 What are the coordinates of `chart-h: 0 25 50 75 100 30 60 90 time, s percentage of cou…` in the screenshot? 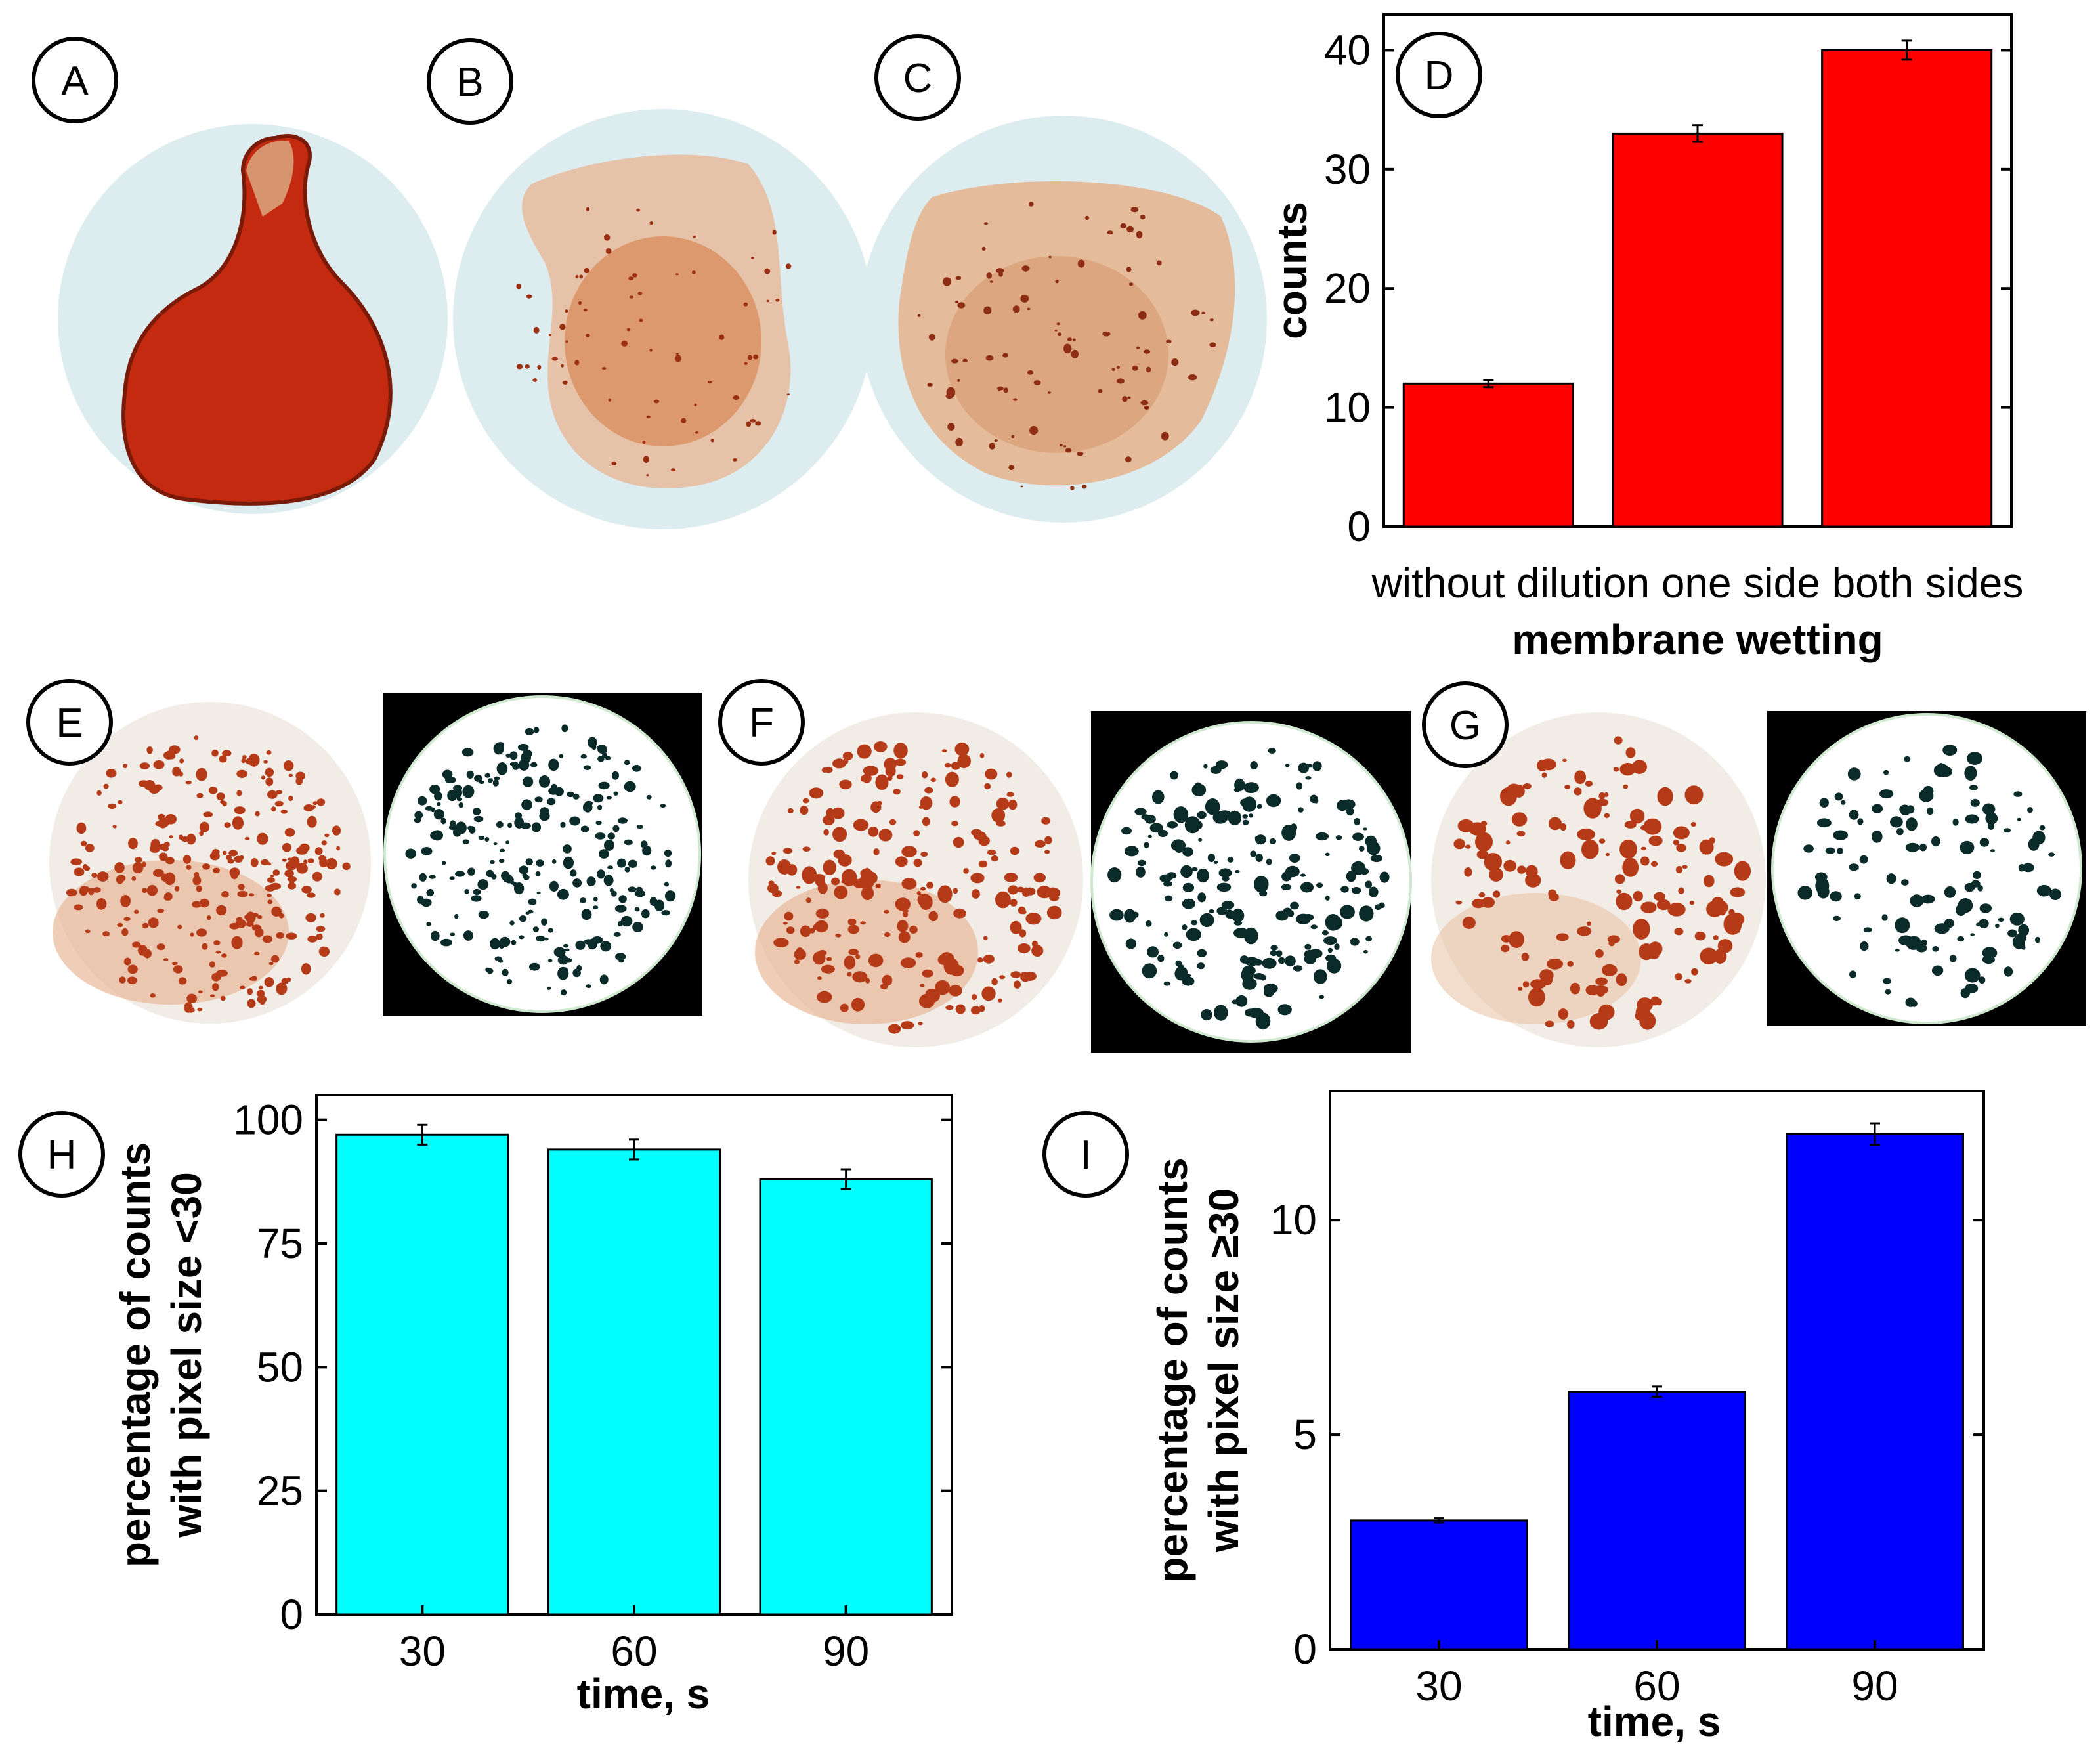 It's located at (532, 1406).